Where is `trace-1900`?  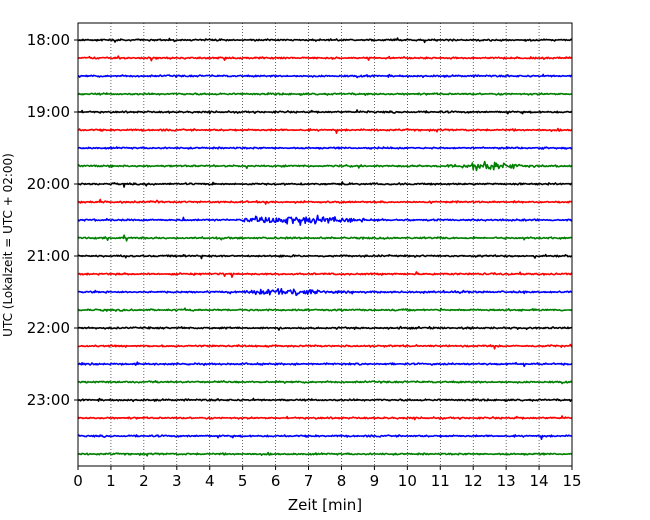
trace-1900 is located at coordinates (325, 112).